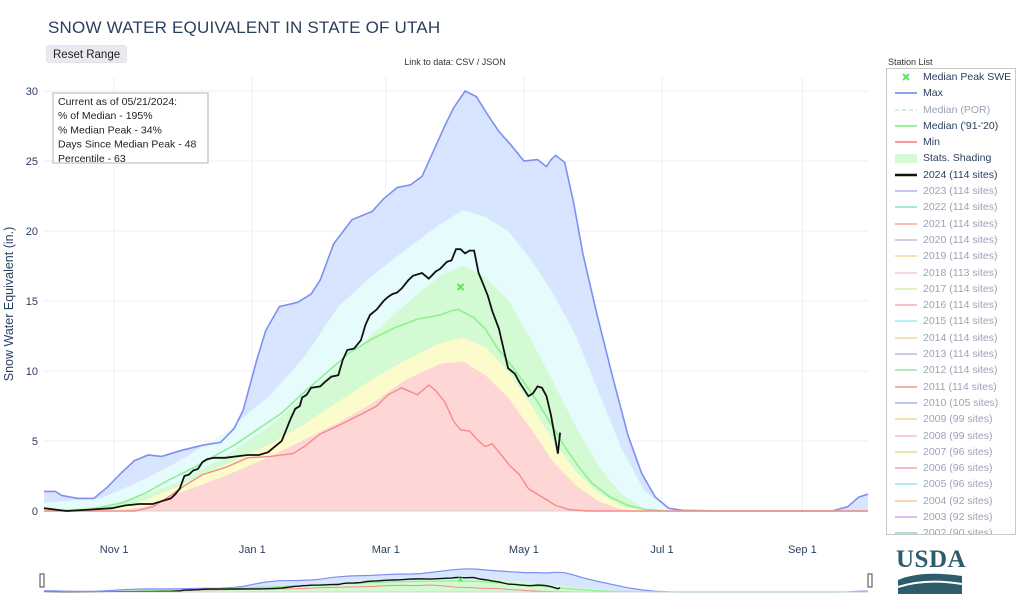 The height and width of the screenshot is (597, 1023). What do you see at coordinates (302, 584) in the screenshot?
I see `range-current-line` at bounding box center [302, 584].